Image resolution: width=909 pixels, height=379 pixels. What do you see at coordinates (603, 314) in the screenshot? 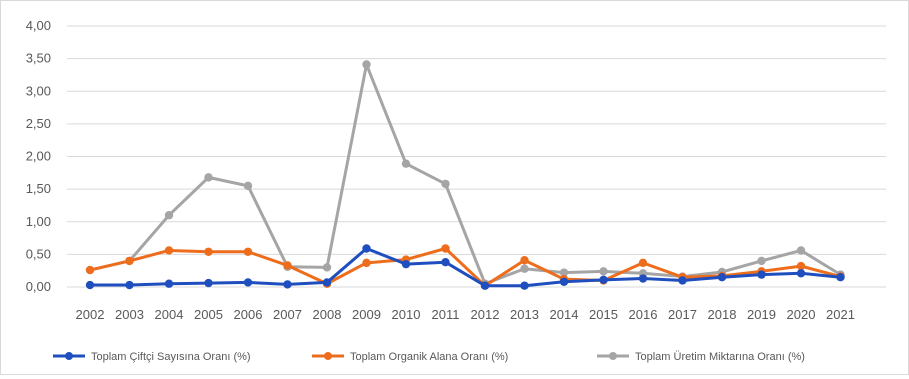
I see `x-tick-label: 2015` at bounding box center [603, 314].